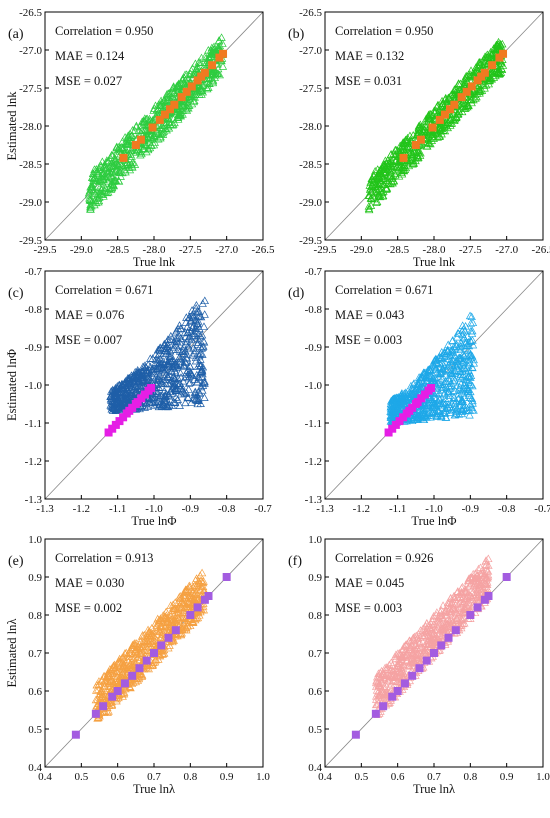 This screenshot has width=550, height=818. What do you see at coordinates (313, 462) in the screenshot?
I see `y-tick-label: -1.2` at bounding box center [313, 462].